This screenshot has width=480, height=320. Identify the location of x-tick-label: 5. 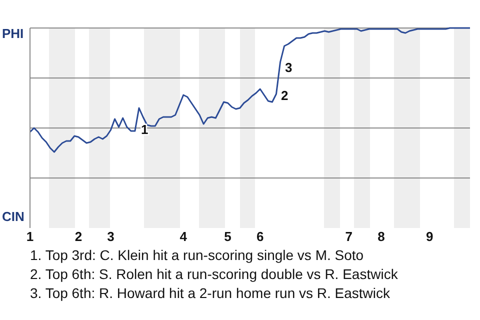
(228, 236).